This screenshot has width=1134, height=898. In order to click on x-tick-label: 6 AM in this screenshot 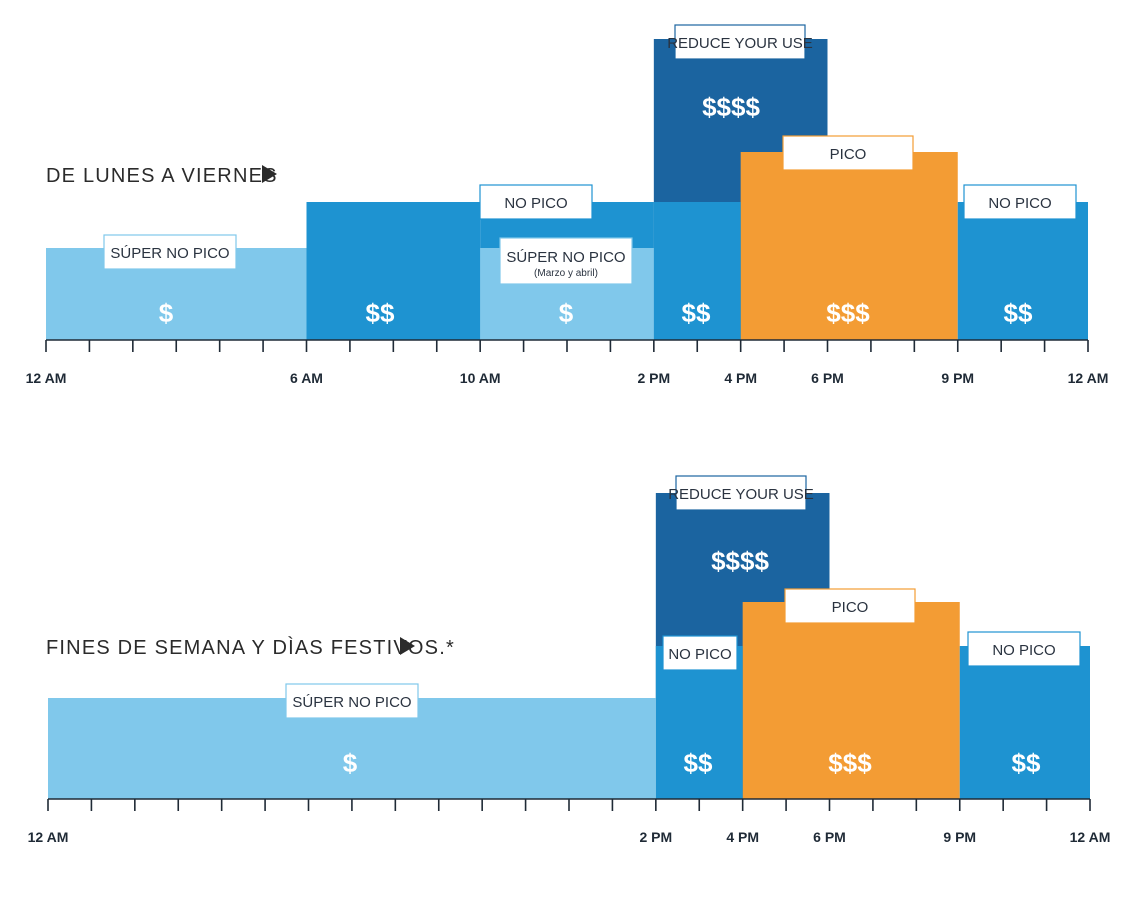, I will do `click(306, 378)`.